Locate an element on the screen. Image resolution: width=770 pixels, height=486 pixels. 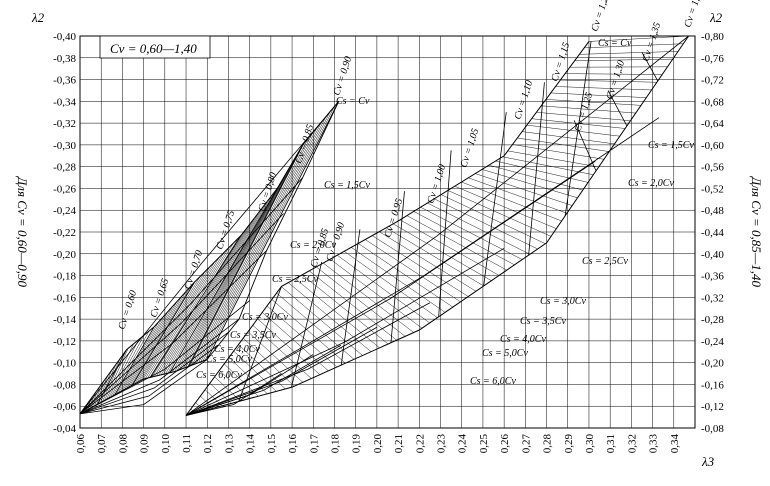
cv-line is located at coordinates (246, 255).